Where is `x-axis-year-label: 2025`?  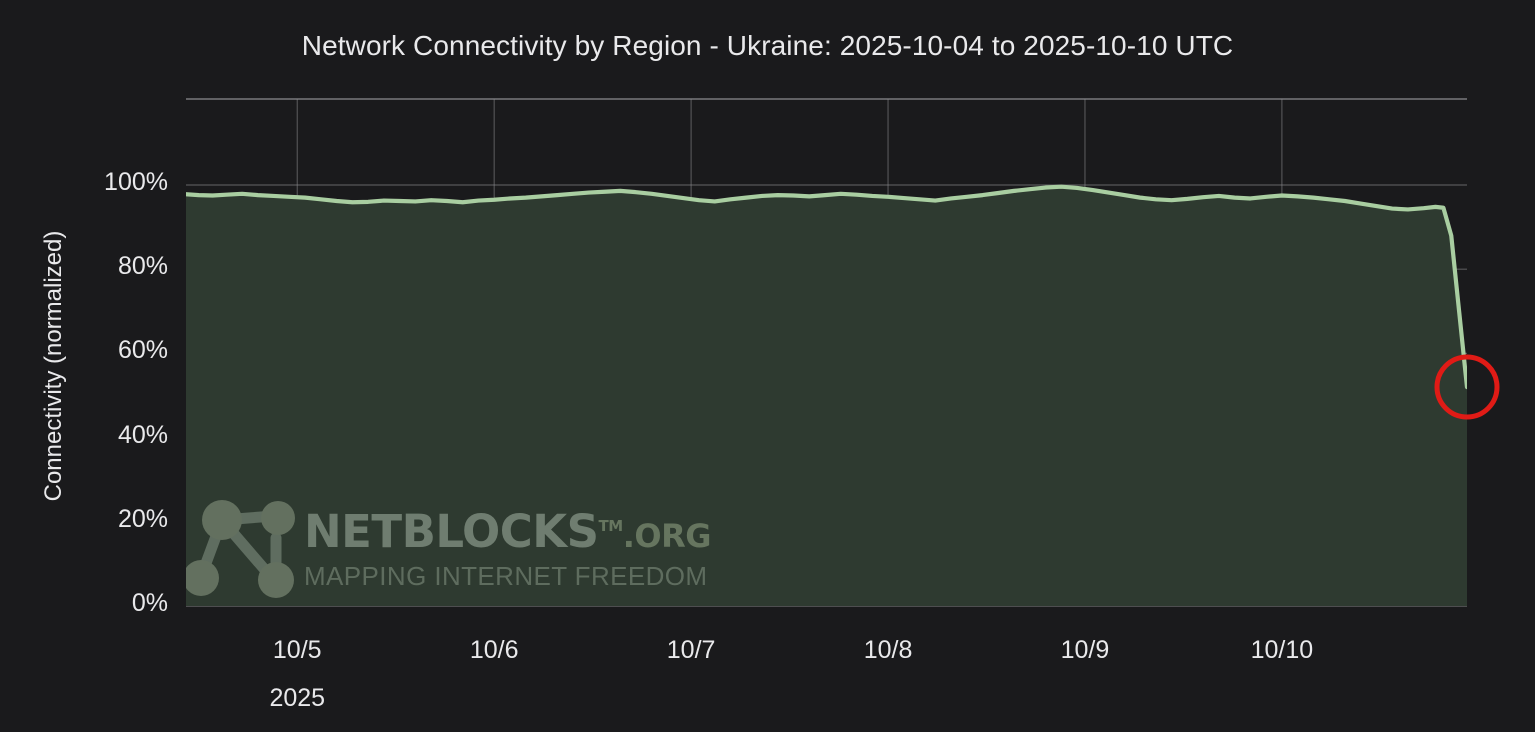 x-axis-year-label: 2025 is located at coordinates (297, 698).